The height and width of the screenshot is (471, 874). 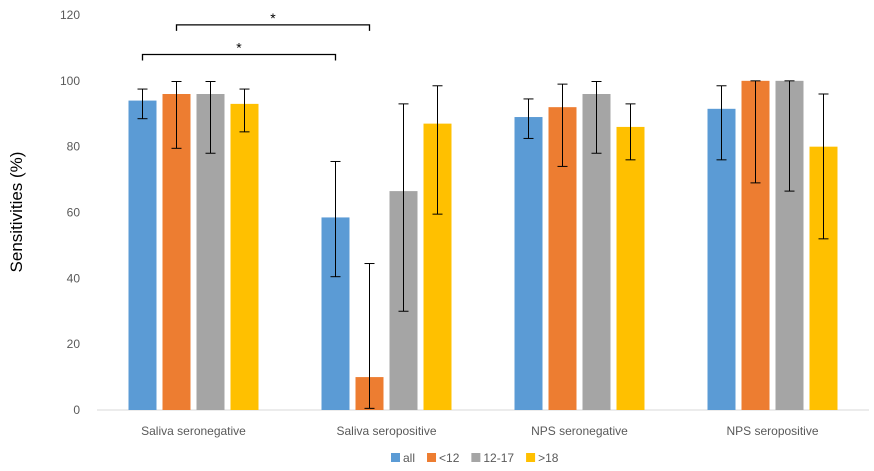 I want to click on y-axis-ticks: 0 20 40 60 80 100 120, so click(x=70, y=212).